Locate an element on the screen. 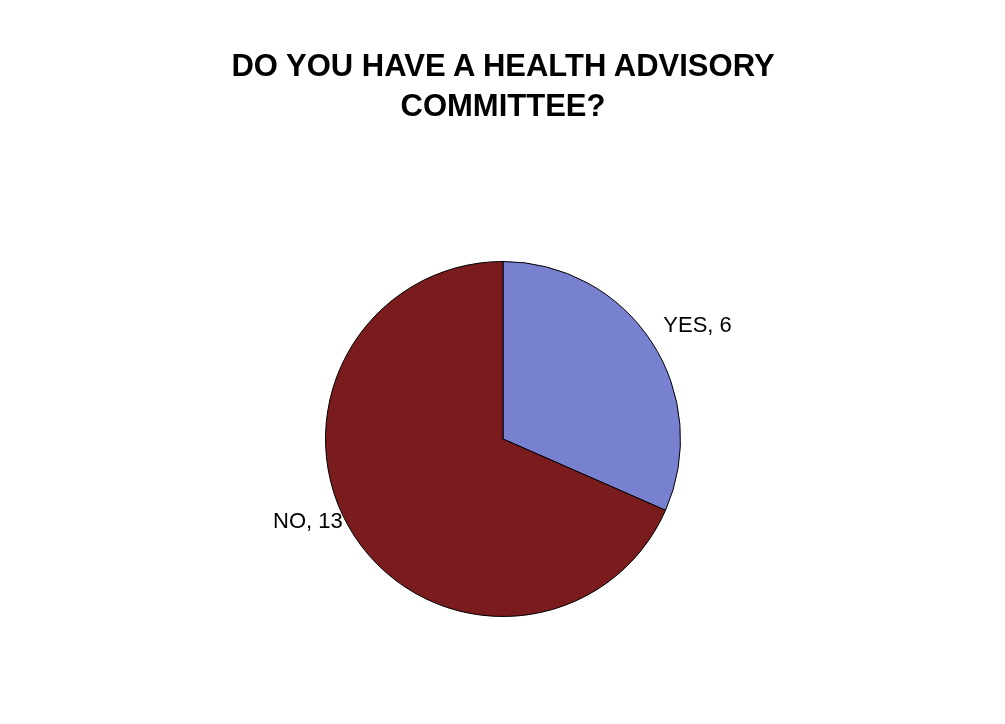 The width and height of the screenshot is (1005, 724). slice-label: YES is located at coordinates (685, 325).